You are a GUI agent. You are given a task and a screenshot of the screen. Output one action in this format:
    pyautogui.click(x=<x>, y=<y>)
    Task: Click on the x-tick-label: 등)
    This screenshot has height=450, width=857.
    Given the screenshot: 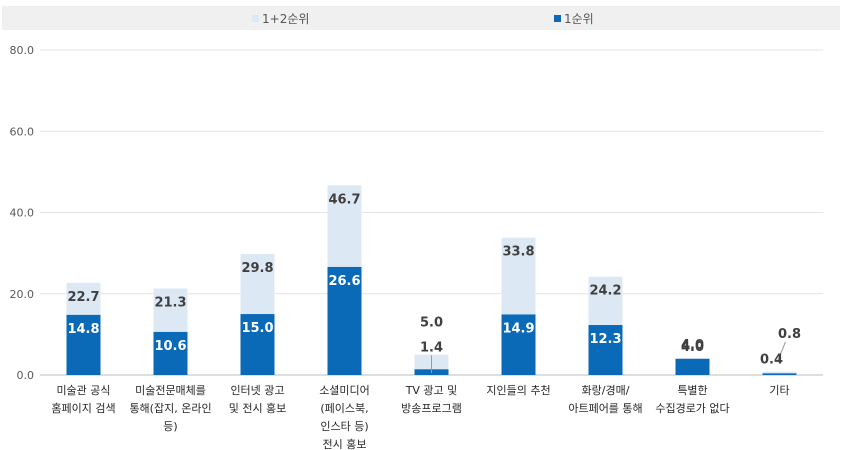 What is the action you would take?
    pyautogui.click(x=170, y=426)
    